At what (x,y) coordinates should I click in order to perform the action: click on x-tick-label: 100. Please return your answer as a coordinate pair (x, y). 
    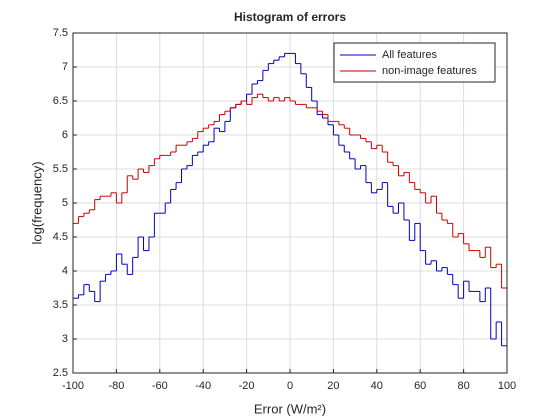
    Looking at the image, I should click on (507, 386).